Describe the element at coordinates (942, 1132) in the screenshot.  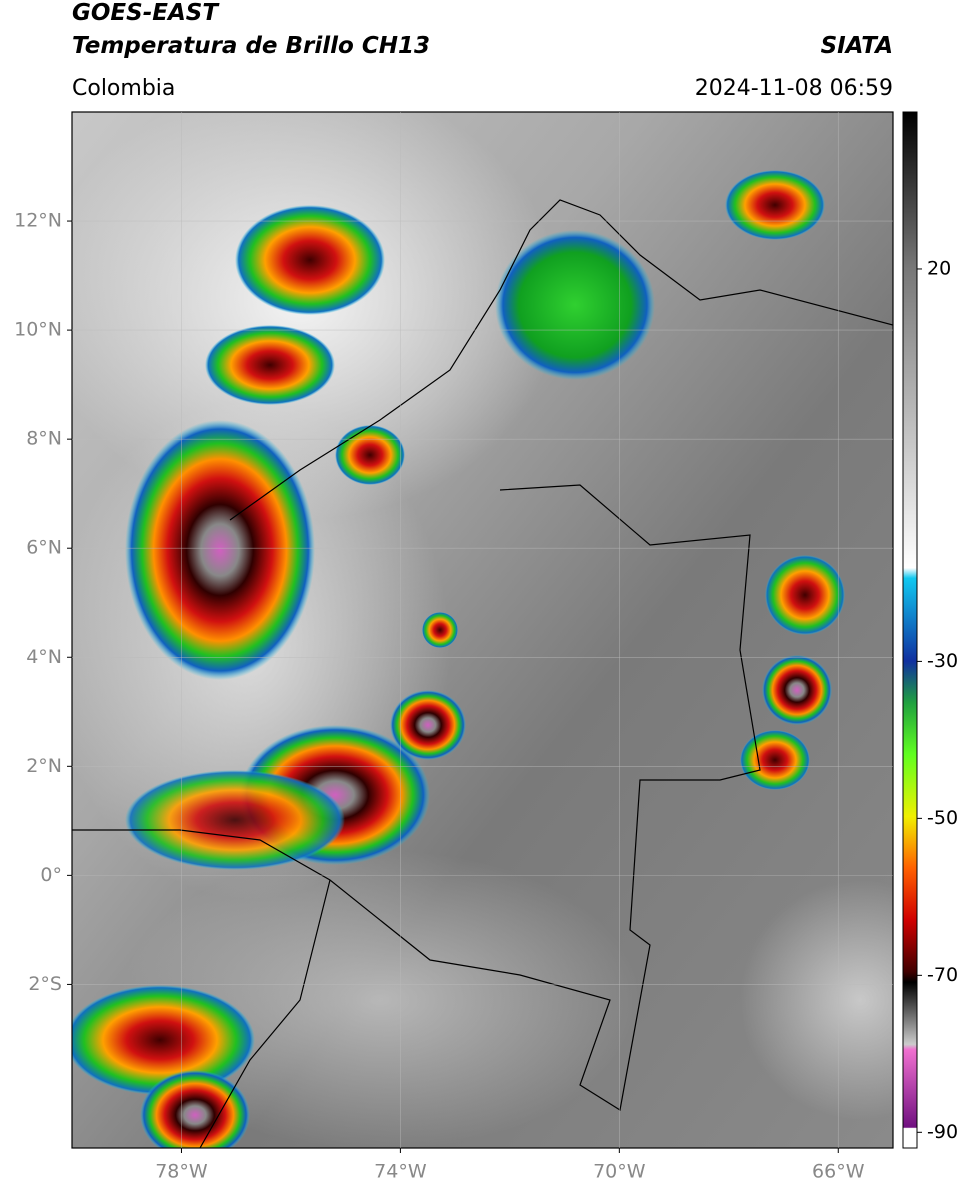
I see `colorbar-tick-label: -90` at that location.